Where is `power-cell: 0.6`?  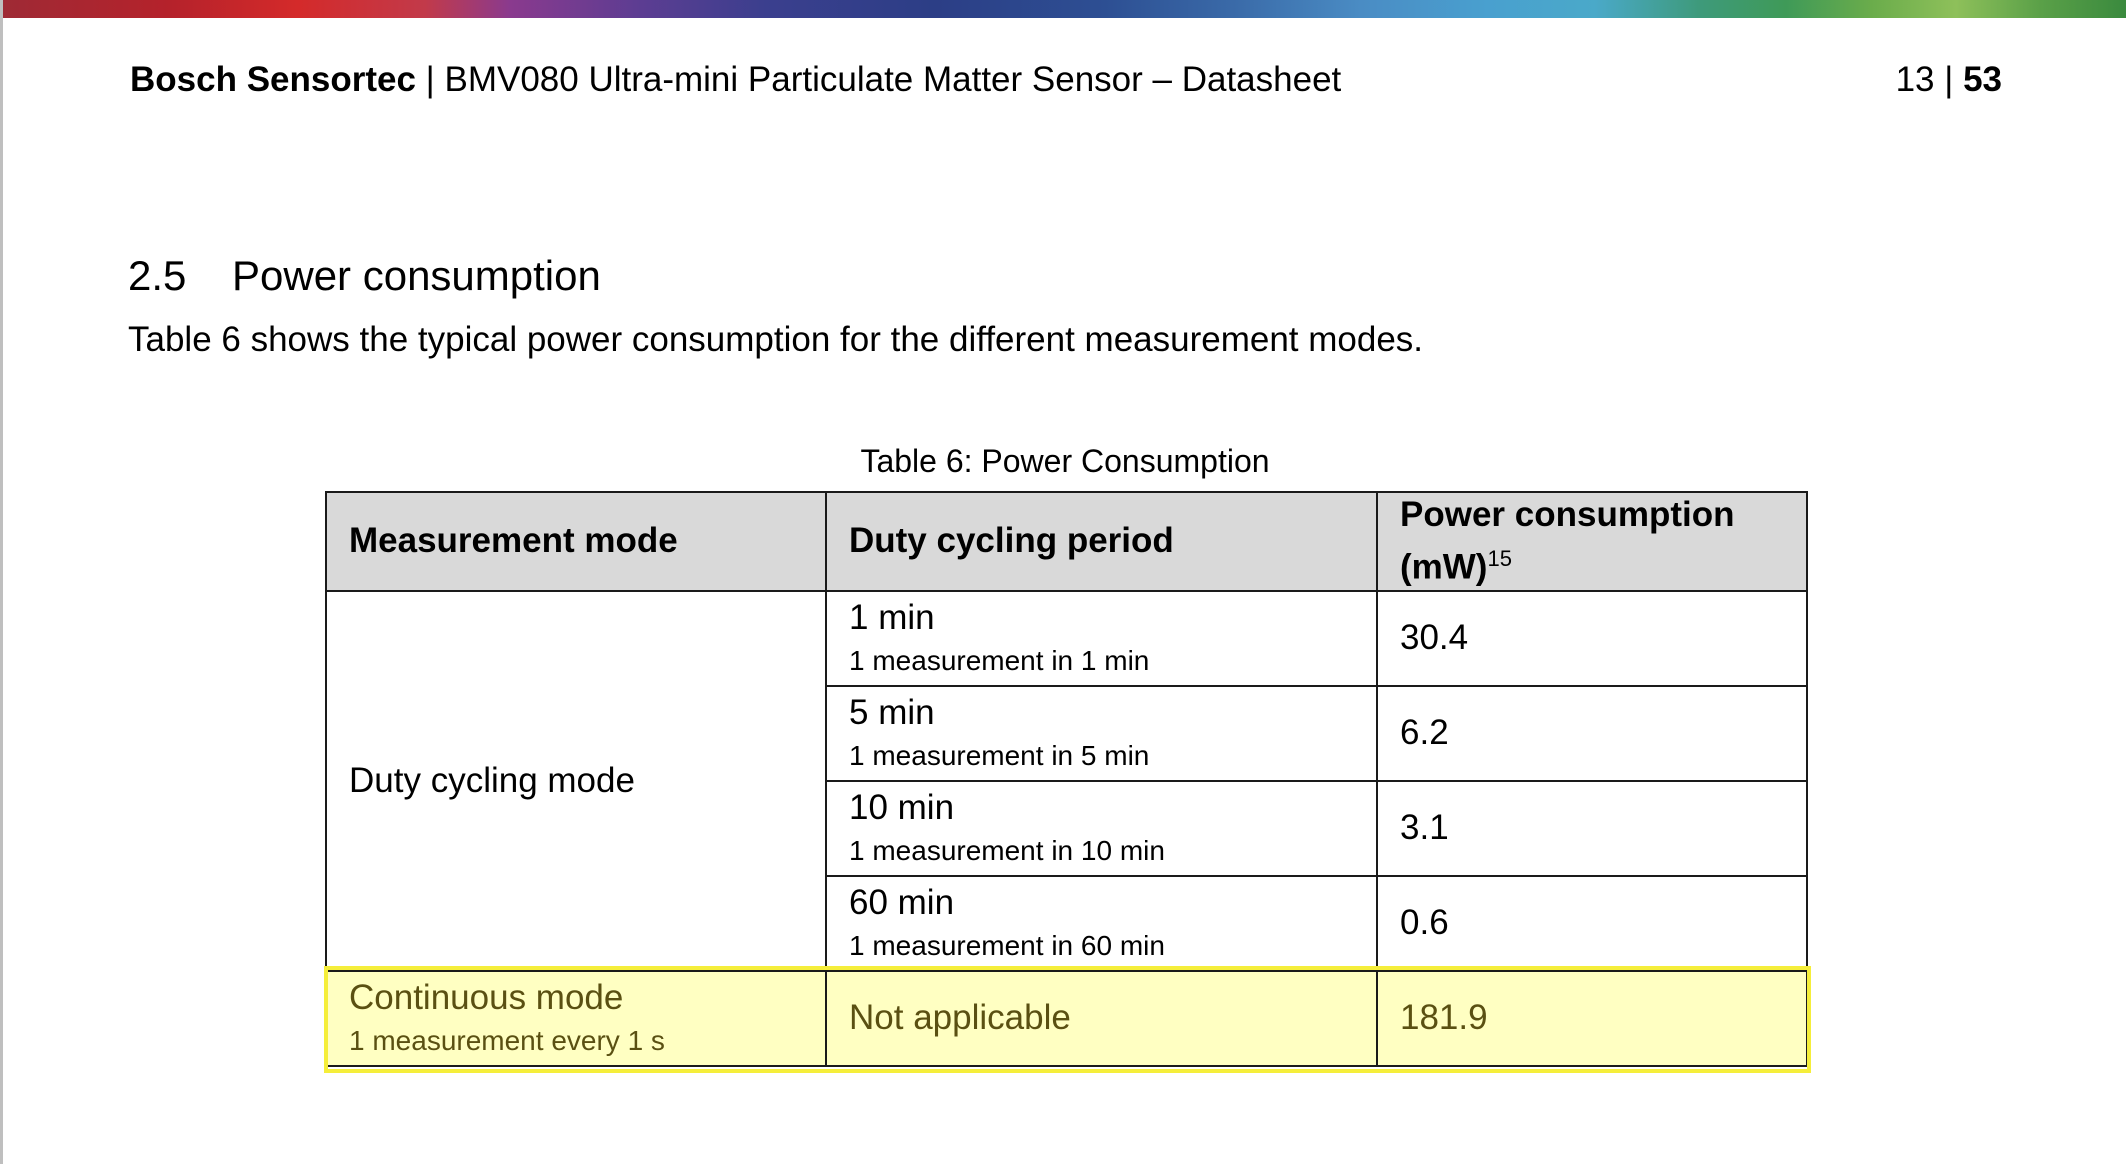
power-cell: 0.6 is located at coordinates (1592, 923).